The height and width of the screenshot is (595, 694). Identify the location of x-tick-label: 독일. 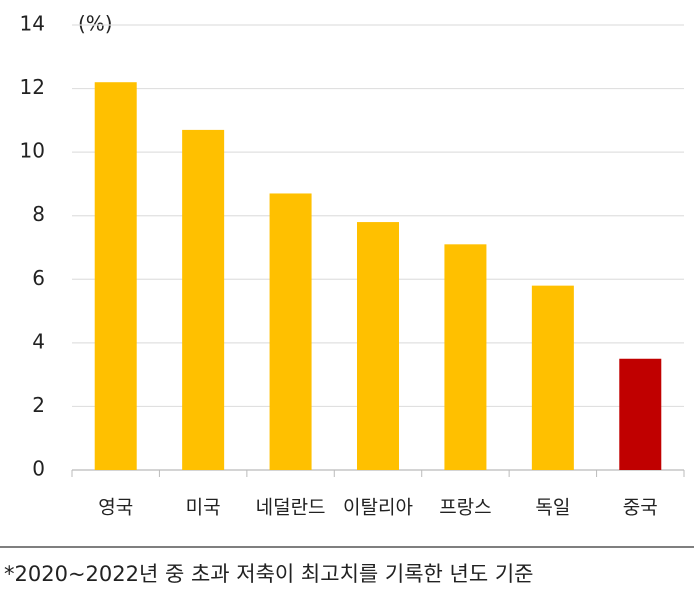
(552, 508).